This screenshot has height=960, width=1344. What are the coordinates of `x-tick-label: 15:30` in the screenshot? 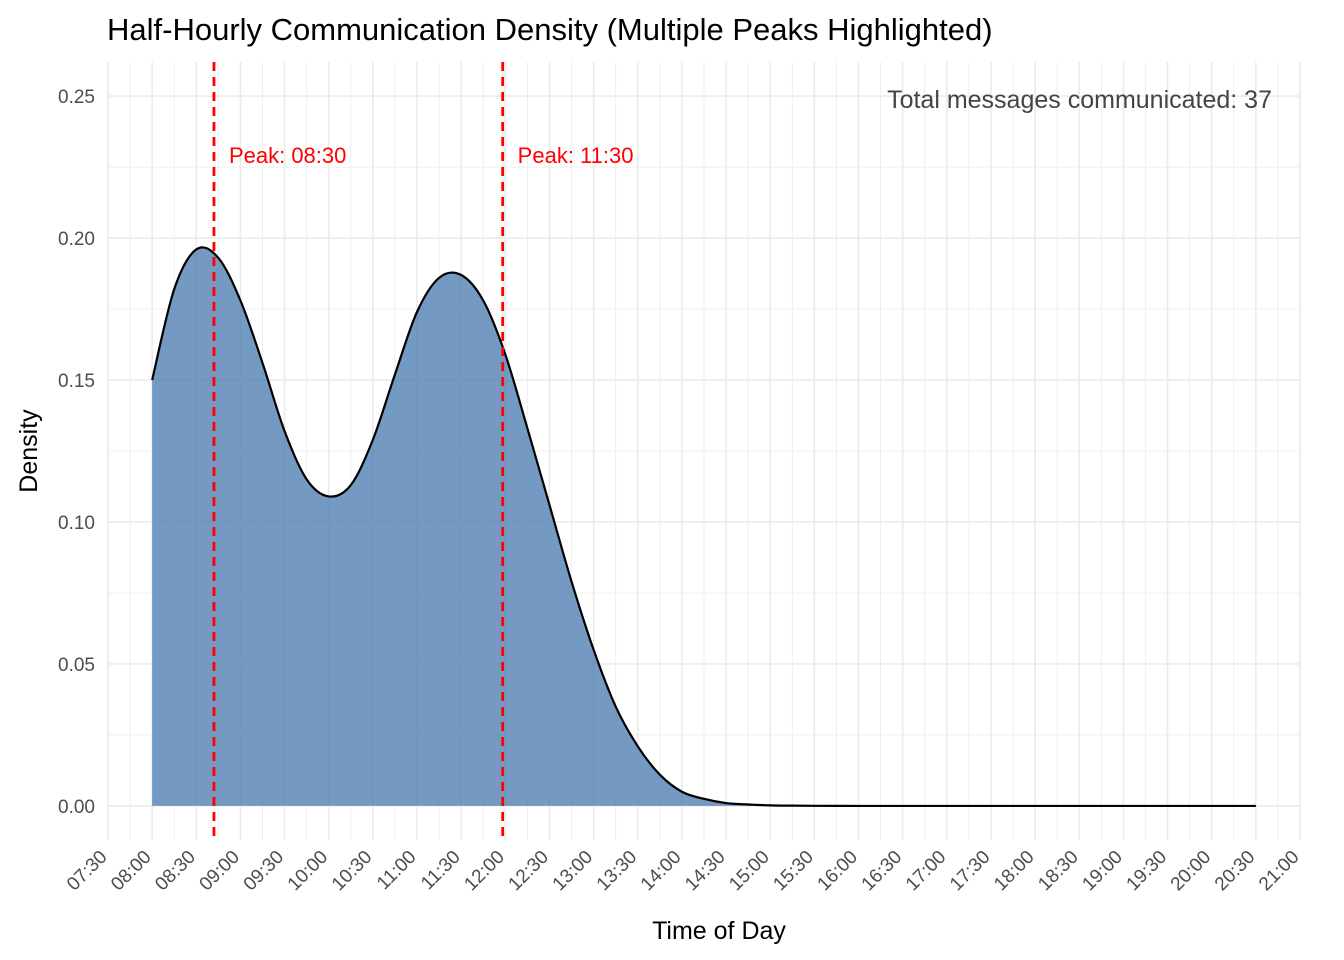 It's located at (793, 871).